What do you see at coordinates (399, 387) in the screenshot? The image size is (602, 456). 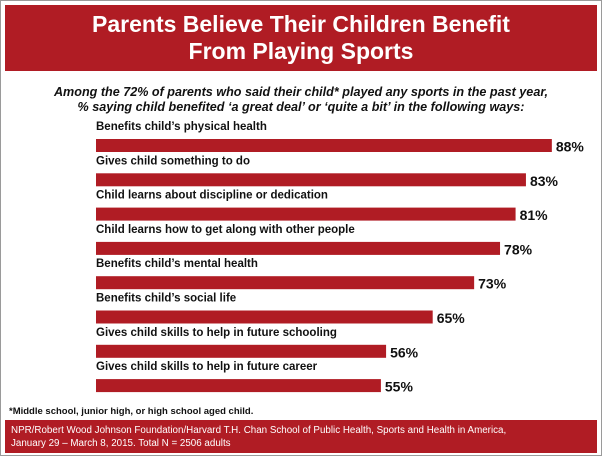 I see `value-label: 55%` at bounding box center [399, 387].